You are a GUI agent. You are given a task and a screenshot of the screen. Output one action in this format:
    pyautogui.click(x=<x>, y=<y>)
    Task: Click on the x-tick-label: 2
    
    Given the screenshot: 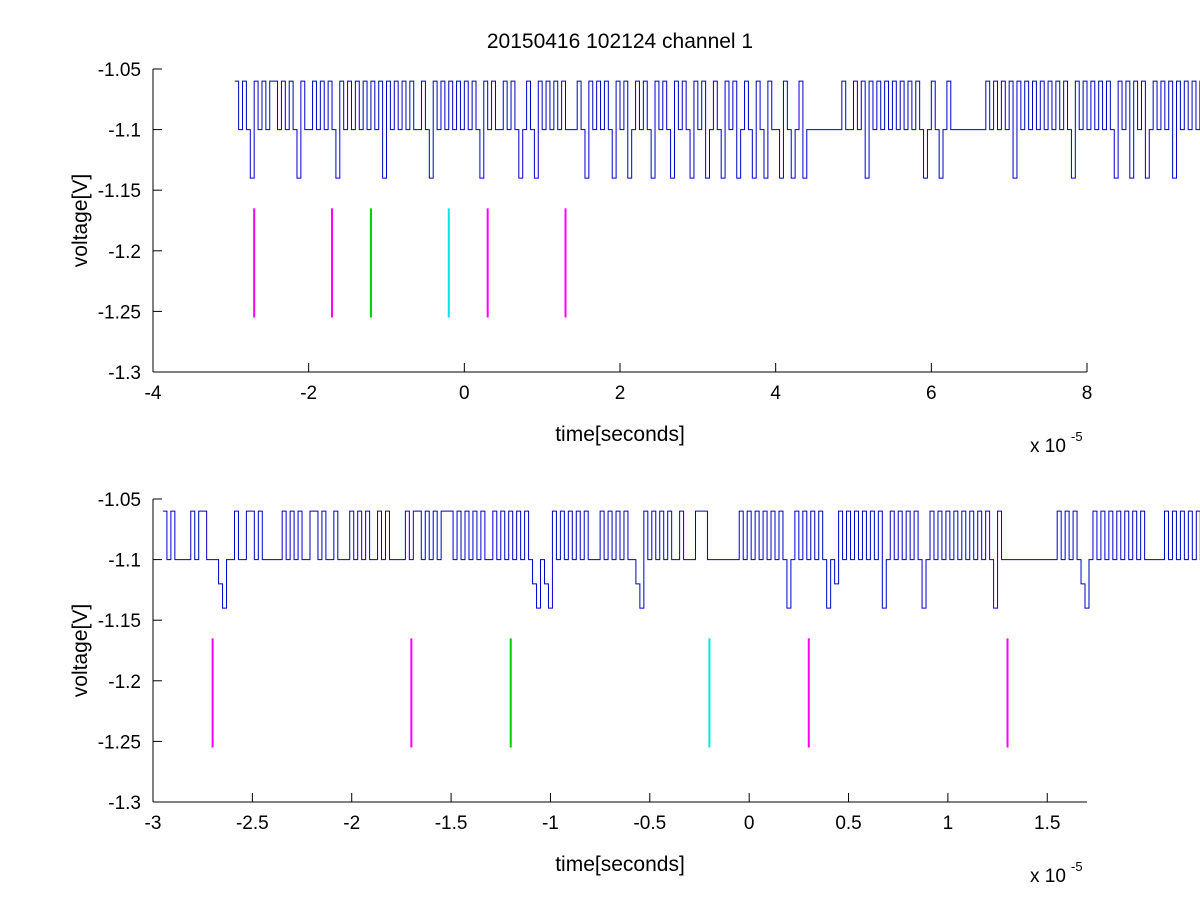 What is the action you would take?
    pyautogui.click(x=620, y=393)
    